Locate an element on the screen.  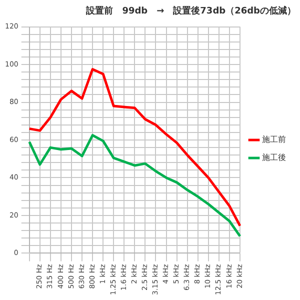
legend-label: 施工前 is located at coordinates (274, 139).